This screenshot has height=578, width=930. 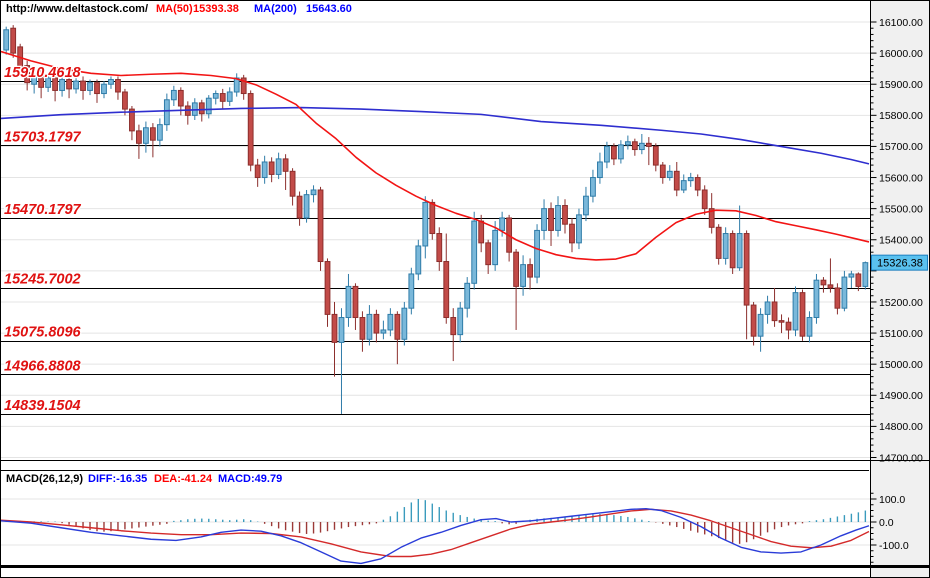 What do you see at coordinates (250, 479) in the screenshot?
I see `macd-macd-value: MACD:49.79` at bounding box center [250, 479].